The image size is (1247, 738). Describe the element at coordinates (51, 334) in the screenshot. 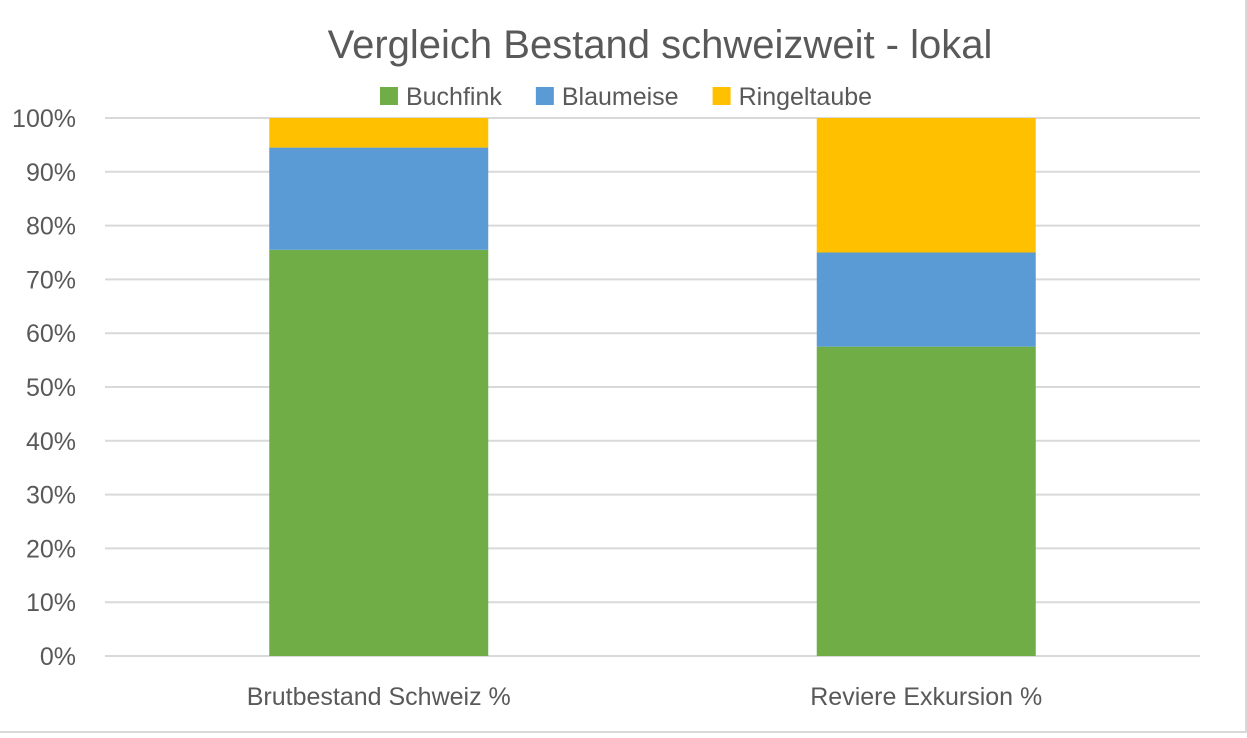

I see `y-tick-label: 60%` at that location.